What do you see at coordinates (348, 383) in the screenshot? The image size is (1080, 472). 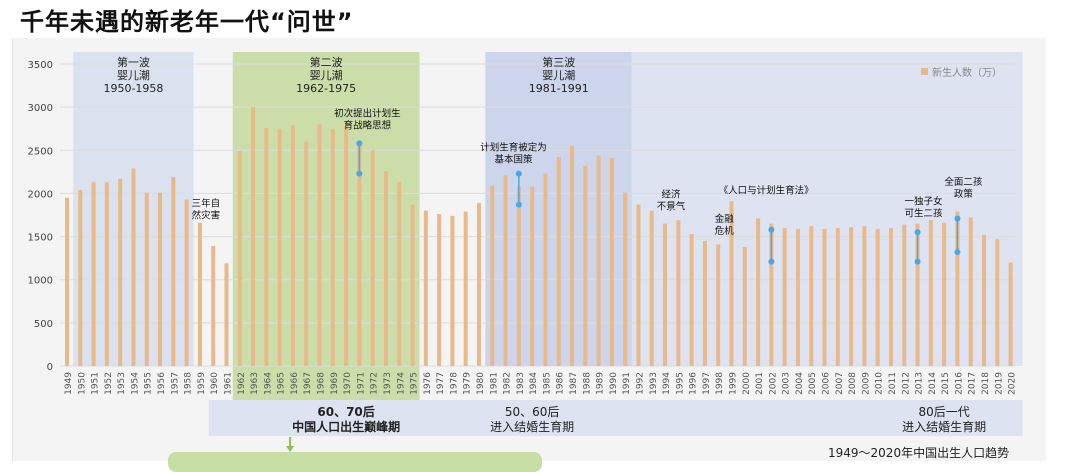 I see `x-tick-label: 1970` at bounding box center [348, 383].